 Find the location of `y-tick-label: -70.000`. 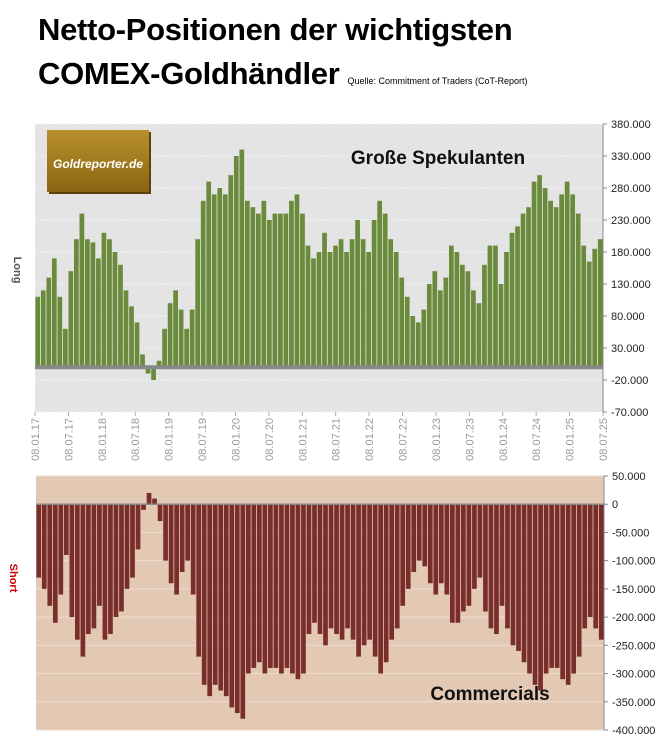

y-tick-label: -70.000 is located at coordinates (629, 413).